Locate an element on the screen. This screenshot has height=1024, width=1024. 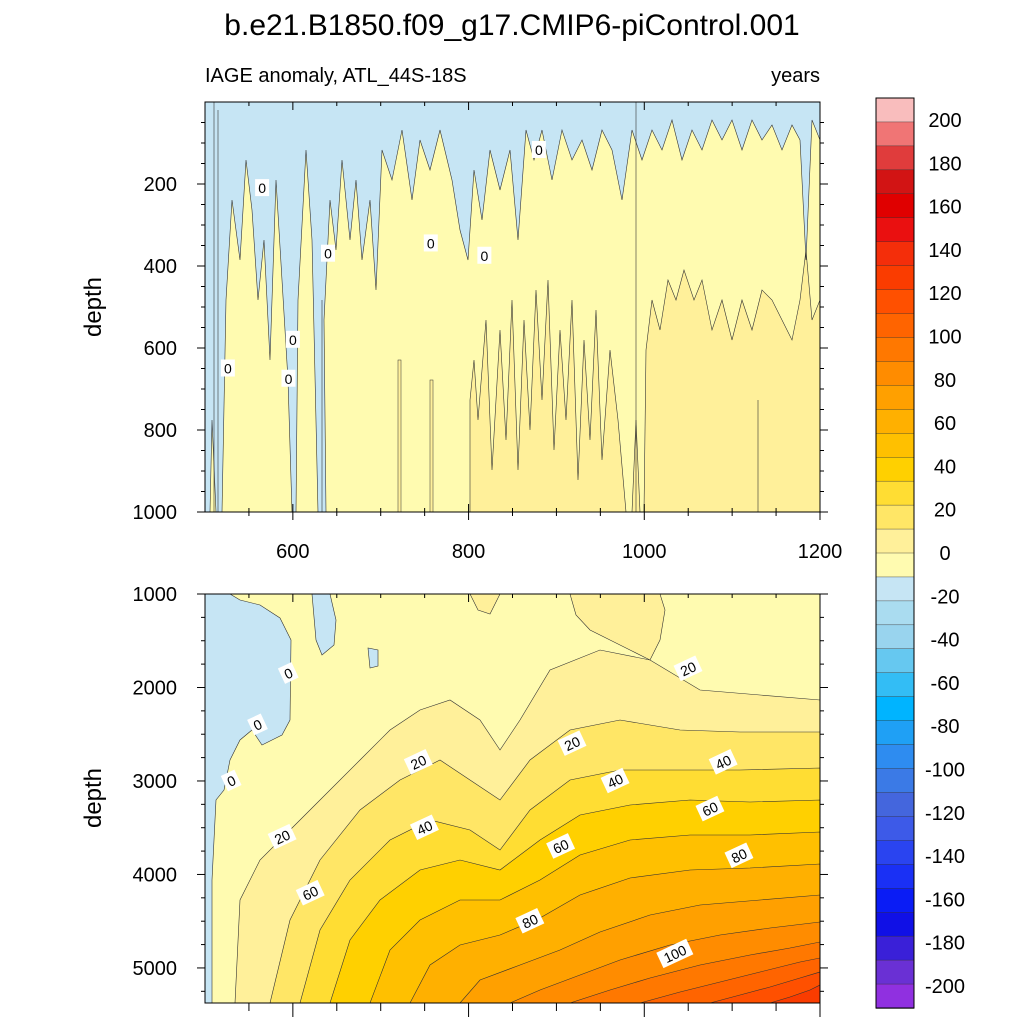
upper-y-tick-label: 400 is located at coordinates (160, 267).